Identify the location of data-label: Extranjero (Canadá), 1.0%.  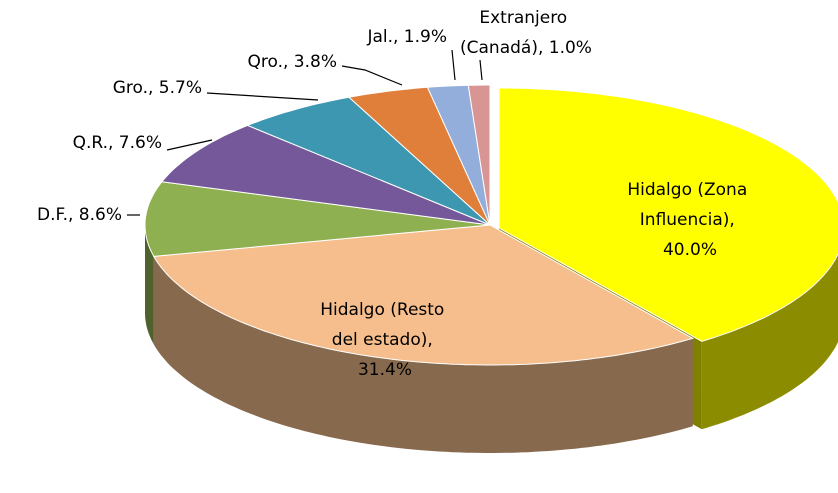
(526, 33).